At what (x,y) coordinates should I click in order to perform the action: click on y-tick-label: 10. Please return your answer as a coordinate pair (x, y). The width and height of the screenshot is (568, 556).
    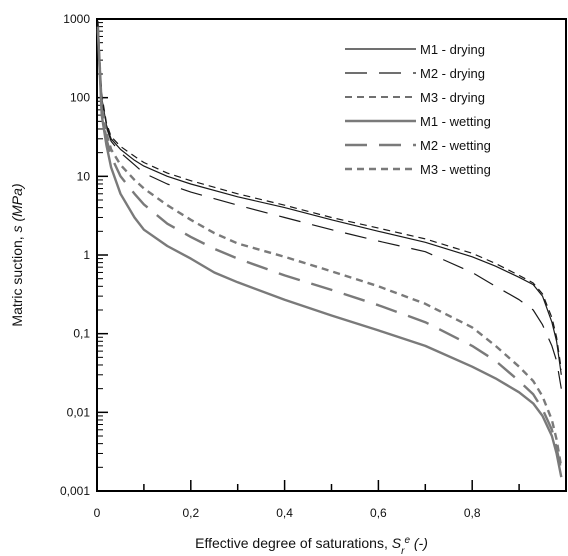
    Looking at the image, I should click on (84, 176).